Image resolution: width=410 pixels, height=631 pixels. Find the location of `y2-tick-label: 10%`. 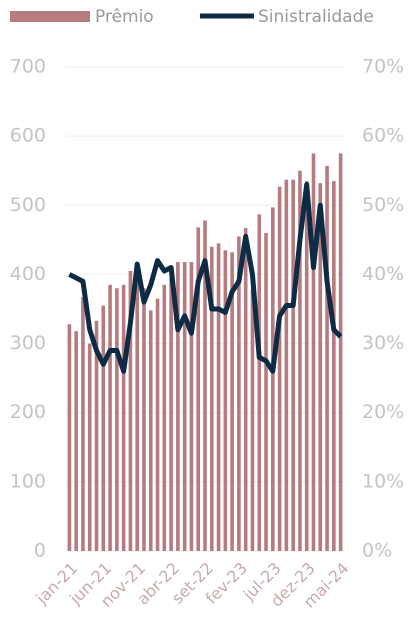

y2-tick-label: 10% is located at coordinates (383, 481).